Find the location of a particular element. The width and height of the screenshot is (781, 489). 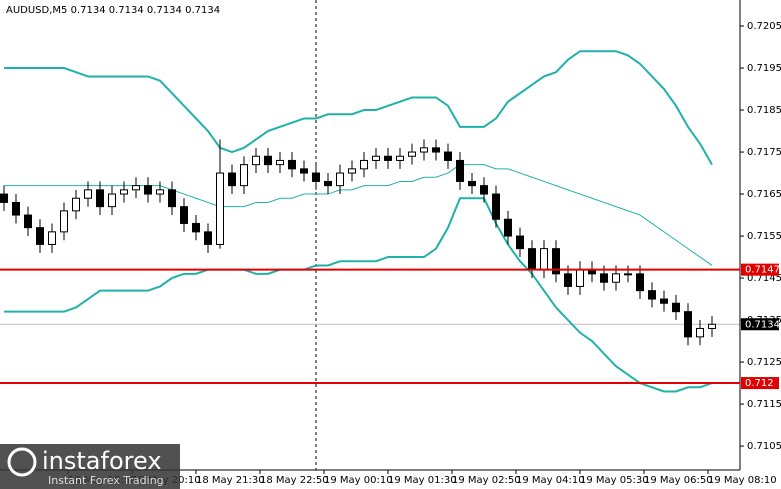

level-label: 0.712 is located at coordinates (759, 383).